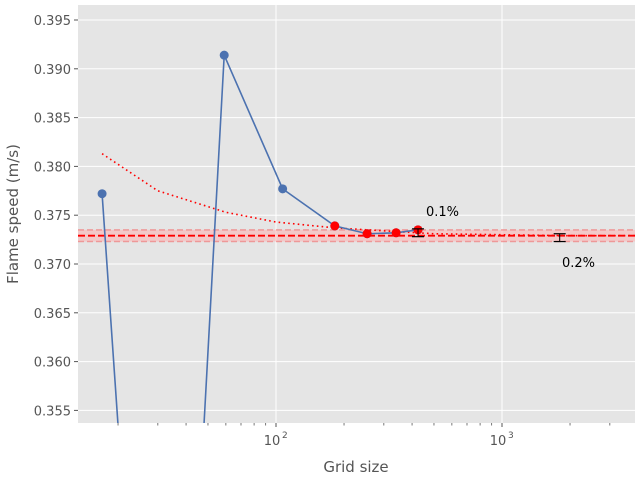 This screenshot has height=480, width=640. Describe the element at coordinates (52, 265) in the screenshot. I see `y-tick-label: 0.370` at that location.